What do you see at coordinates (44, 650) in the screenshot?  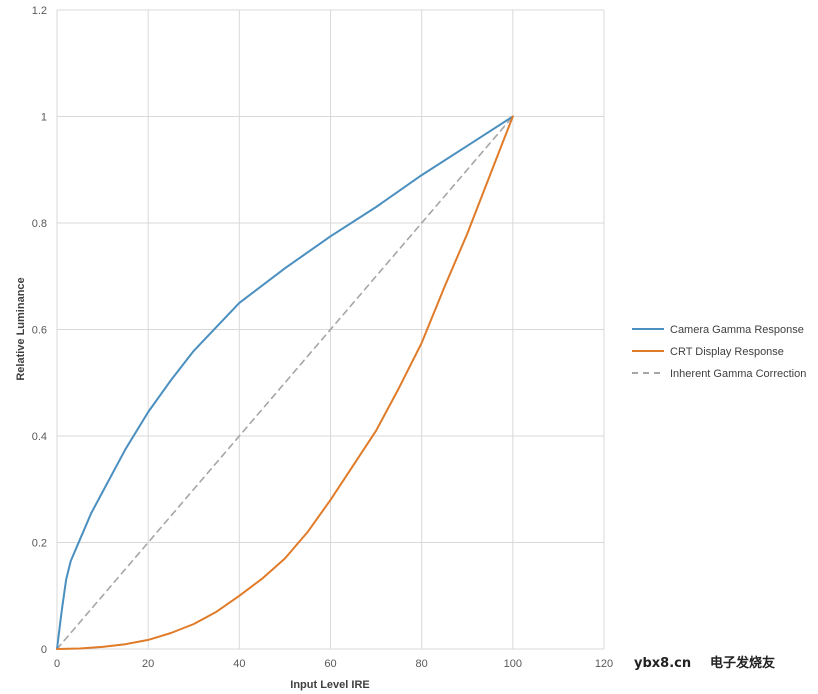 I see `y-tick-label: 0` at bounding box center [44, 650].